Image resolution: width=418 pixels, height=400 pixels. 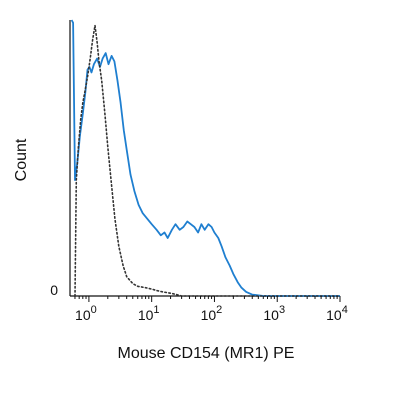 I want to click on x-tick-label: 10³, so click(x=274, y=313).